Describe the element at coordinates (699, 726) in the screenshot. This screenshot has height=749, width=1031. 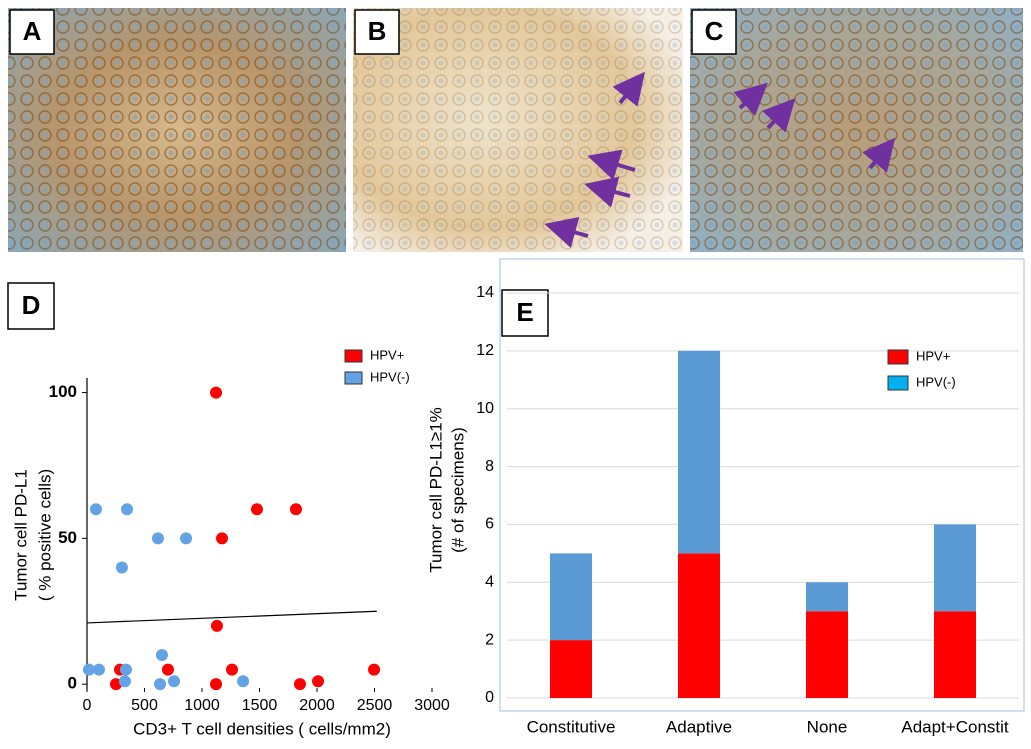
I see `x-tick-label: Adaptive` at that location.